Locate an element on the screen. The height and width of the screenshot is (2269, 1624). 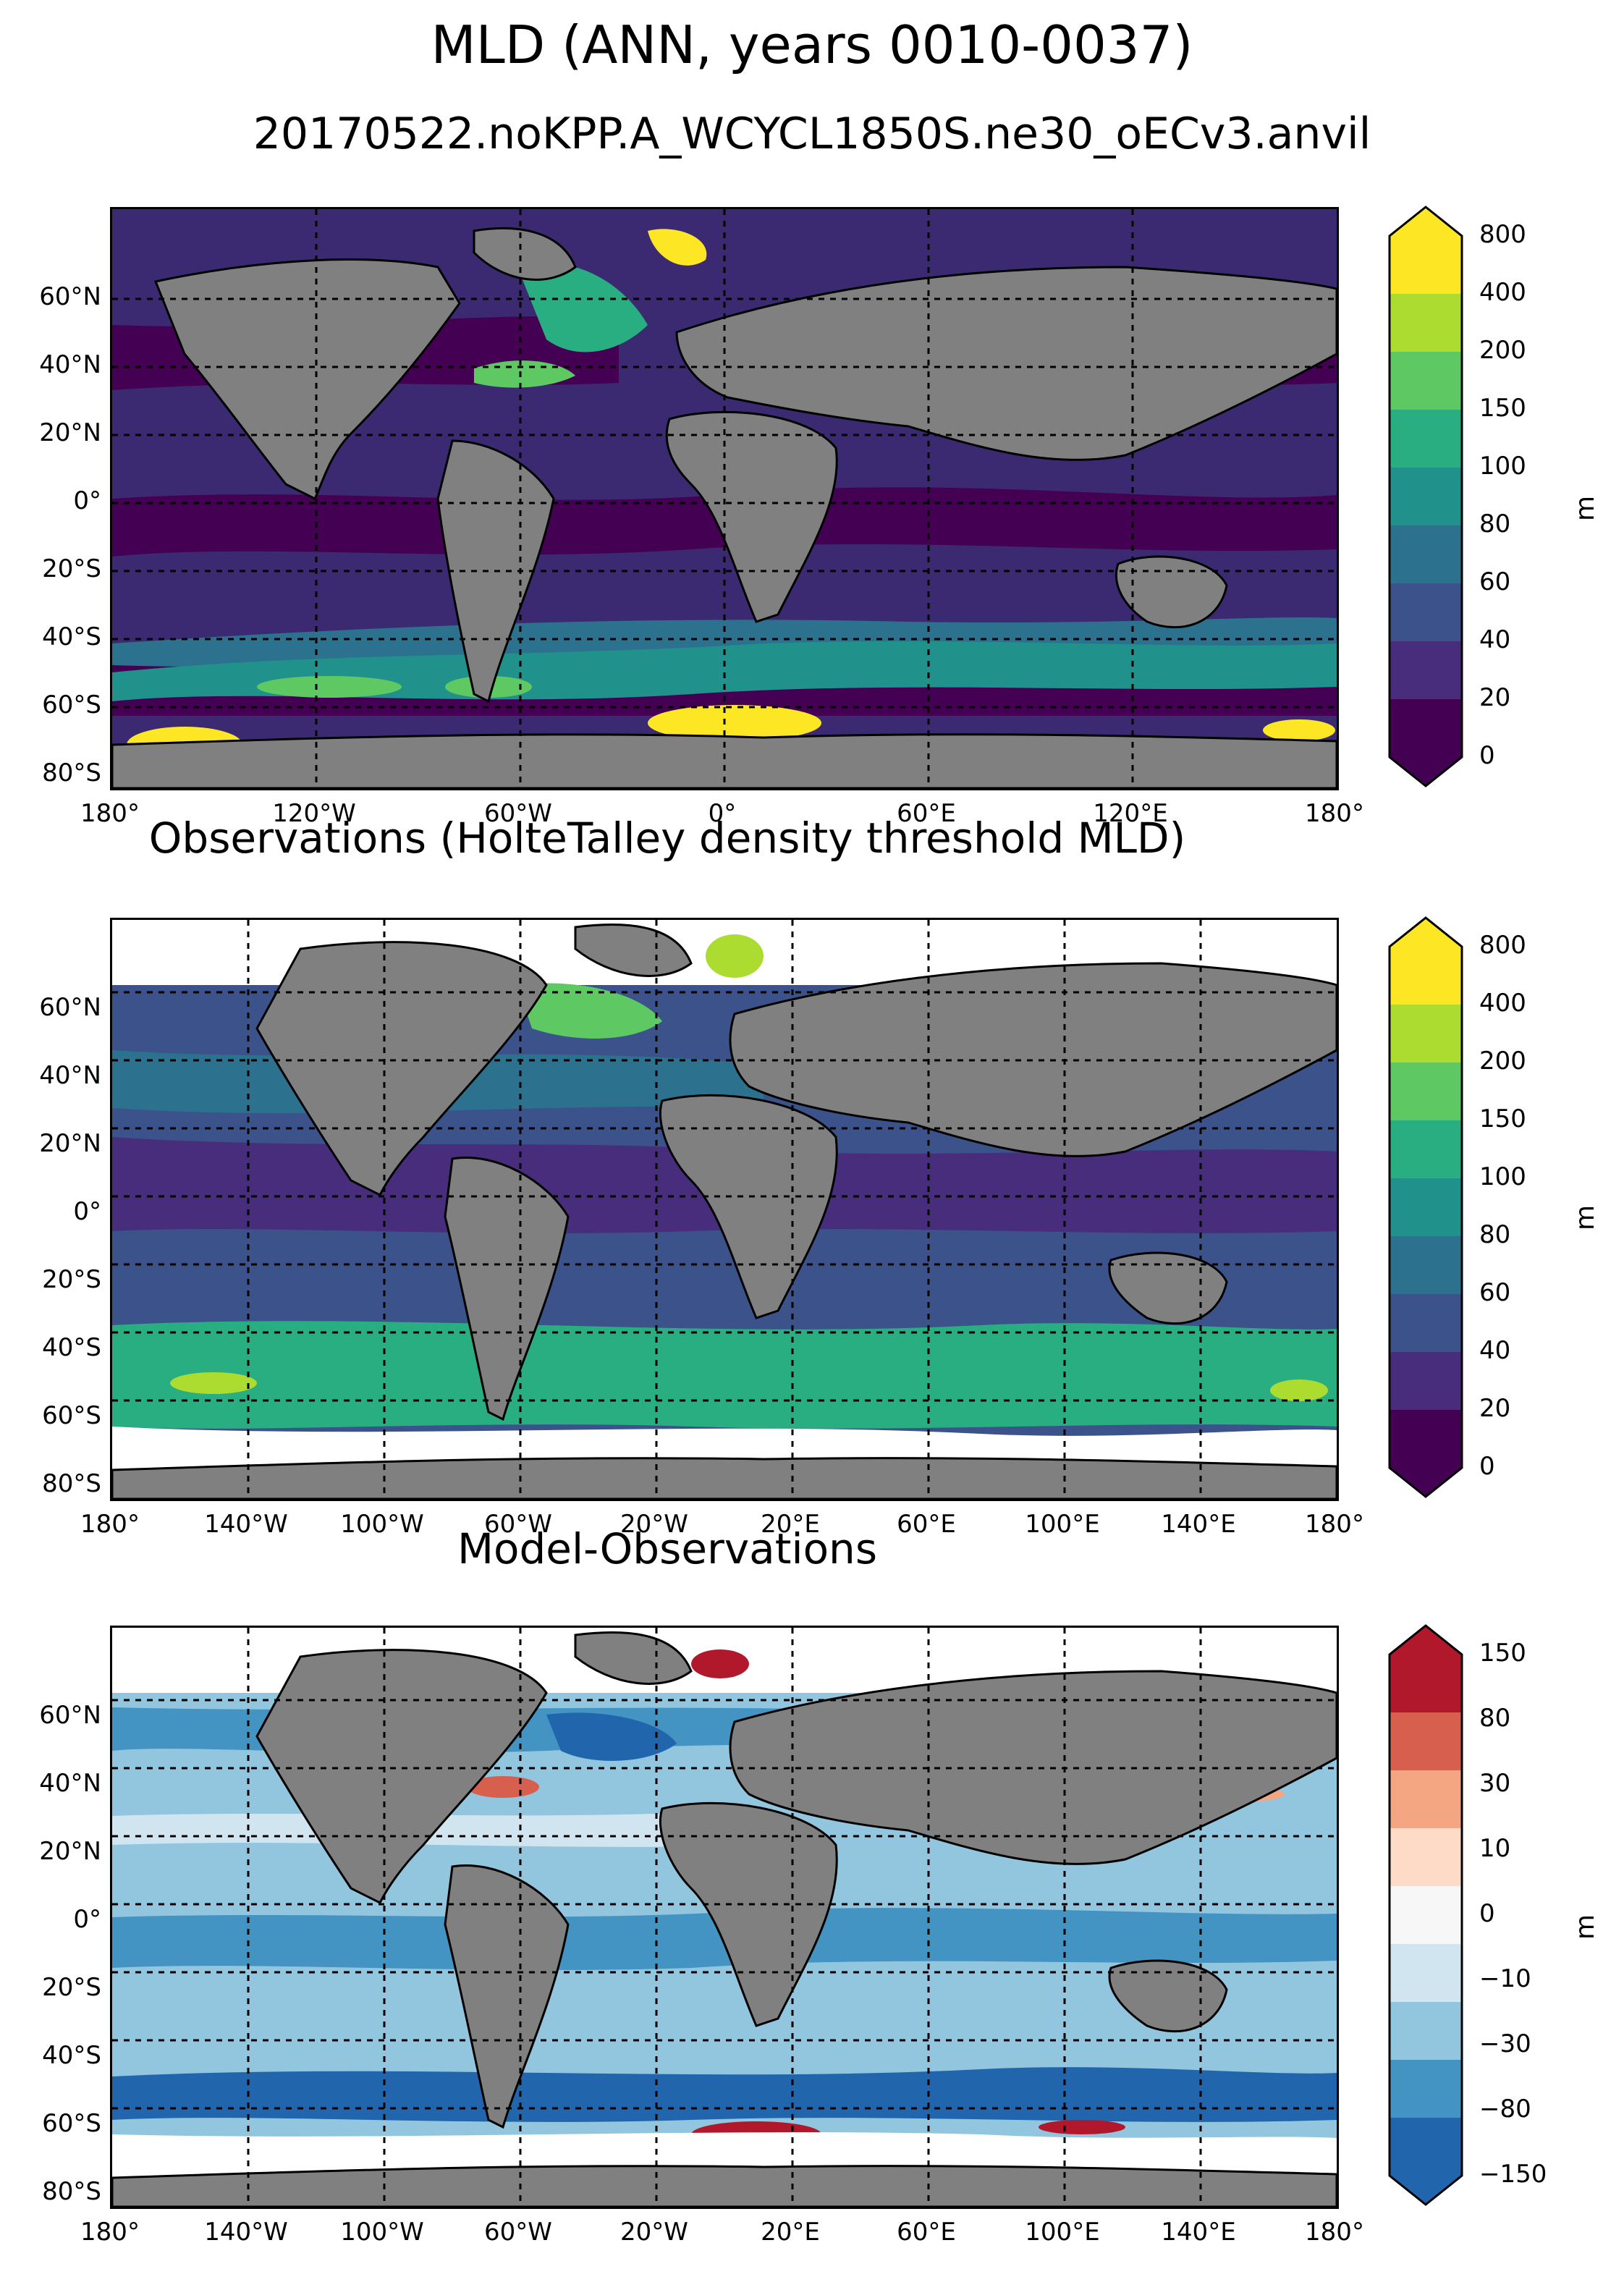
colorbar-tick-label: −80 is located at coordinates (1505, 2109).